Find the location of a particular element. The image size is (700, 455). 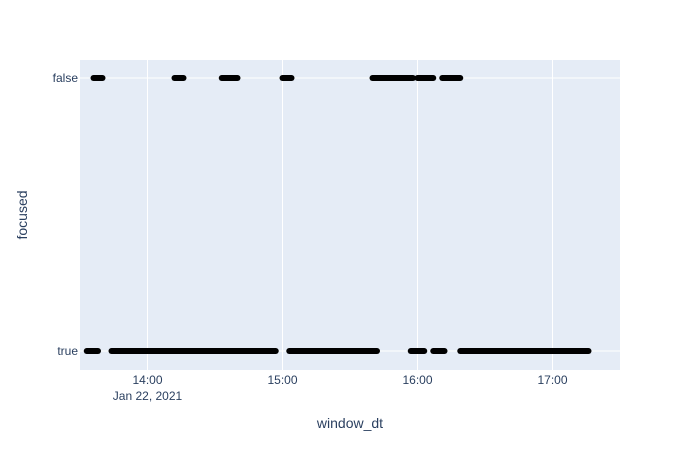

y-tick-label-false: false is located at coordinates (66, 78).